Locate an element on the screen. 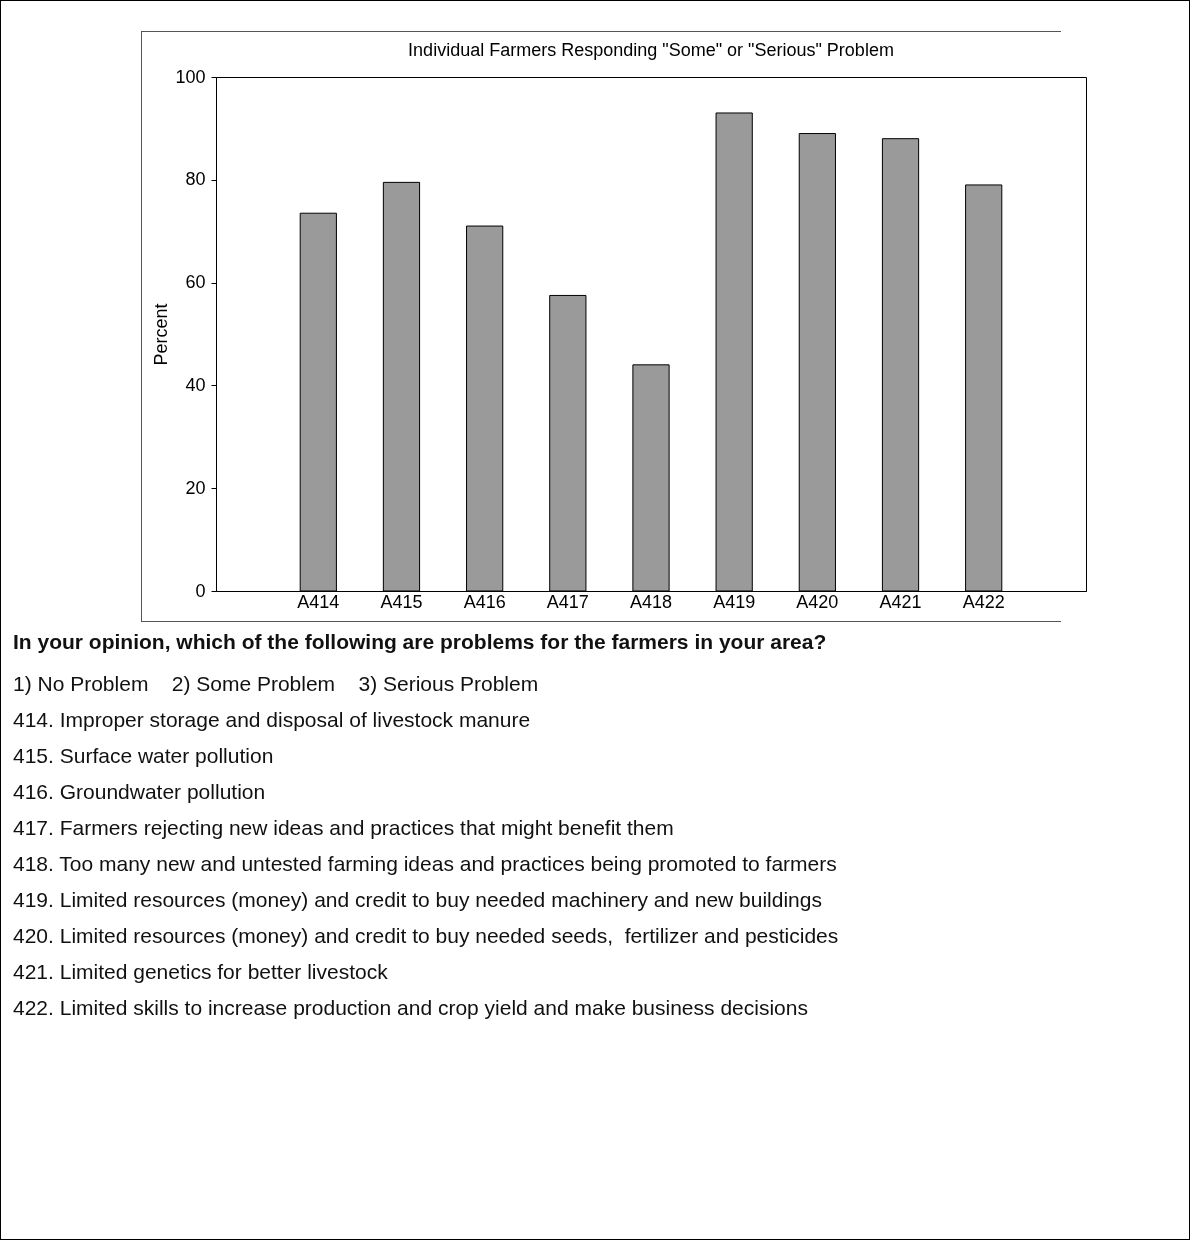  x-tick-label: A422 is located at coordinates (983, 601).